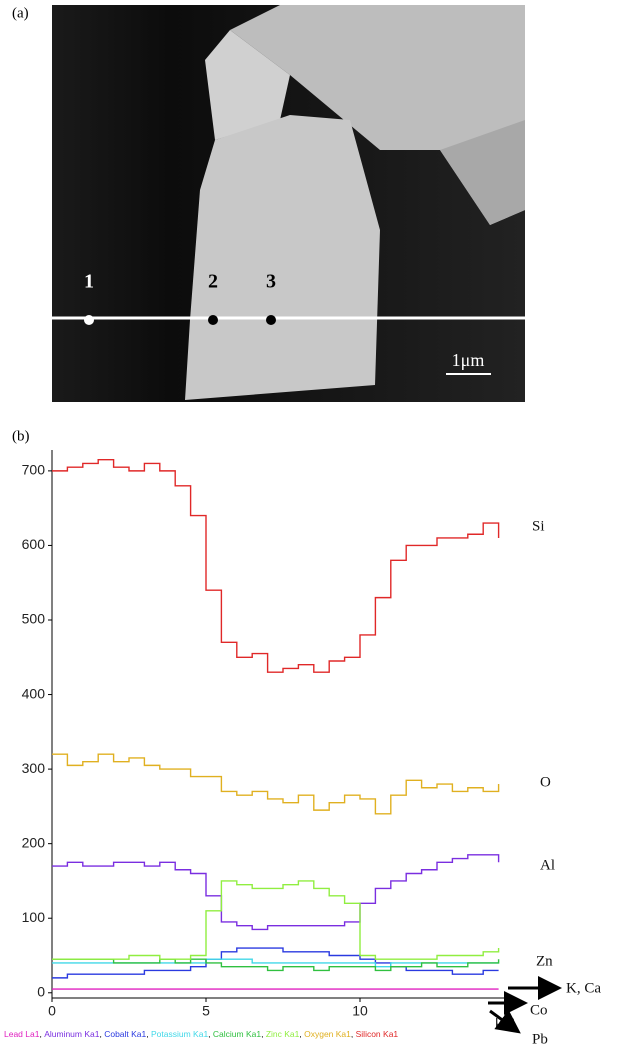  What do you see at coordinates (34, 544) in the screenshot?
I see `y-tick-label: 600` at bounding box center [34, 544].